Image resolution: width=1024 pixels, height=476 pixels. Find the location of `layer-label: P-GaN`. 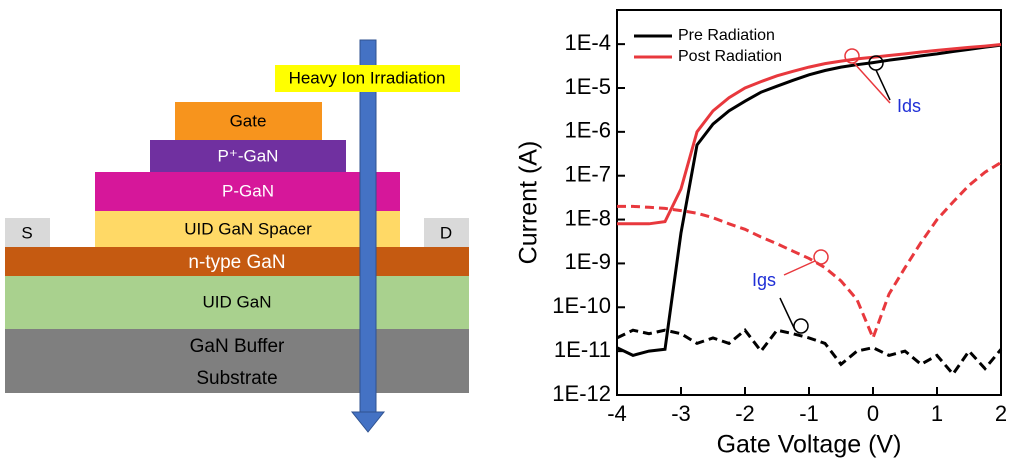

layer-label: P-GaN is located at coordinates (248, 190).